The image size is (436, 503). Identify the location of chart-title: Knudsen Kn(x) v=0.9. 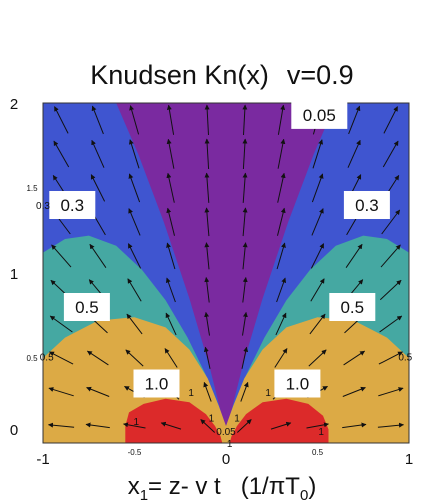
(221, 75).